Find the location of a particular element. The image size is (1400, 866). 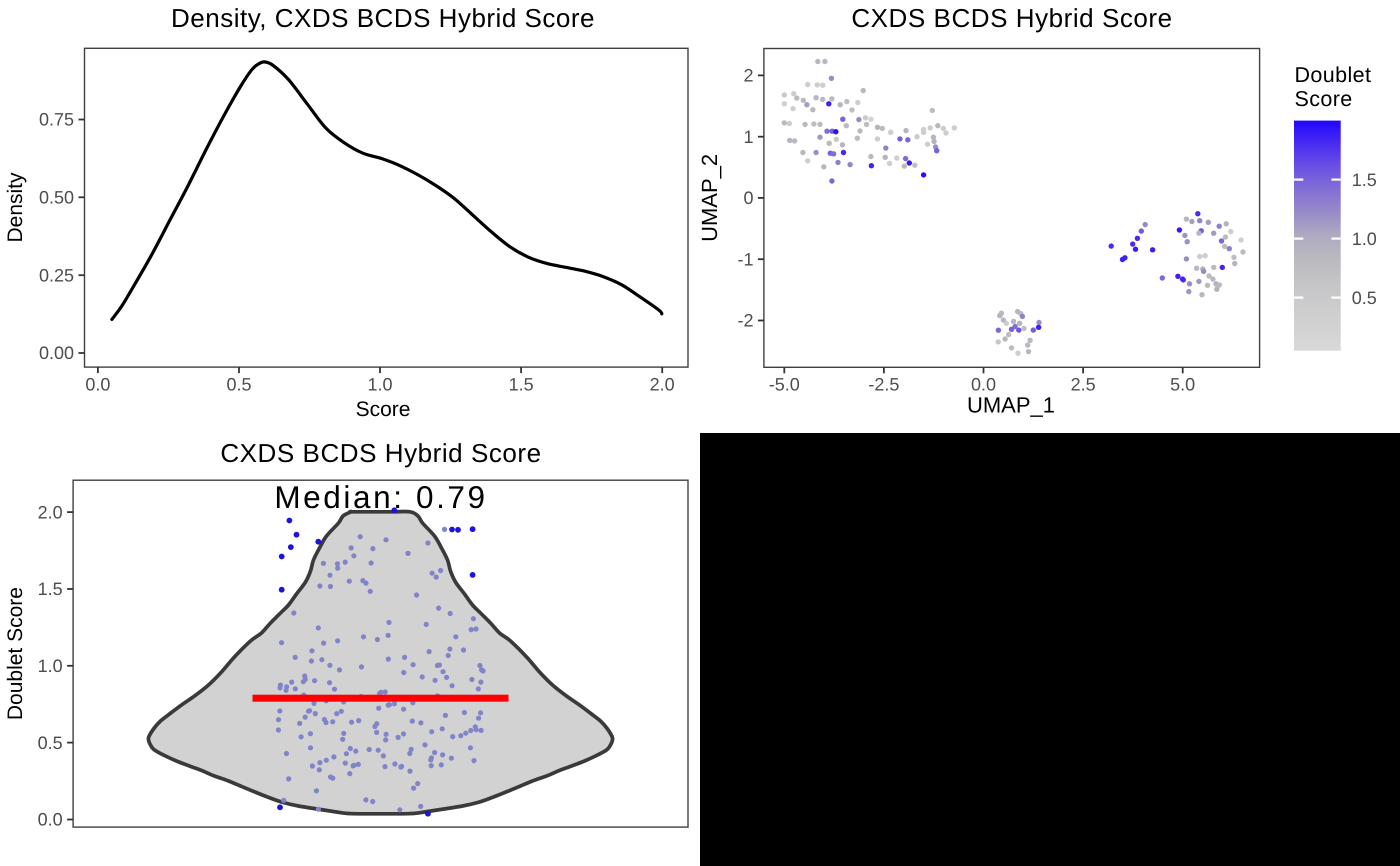

svg-text: UMAP_2 is located at coordinates (709, 198).